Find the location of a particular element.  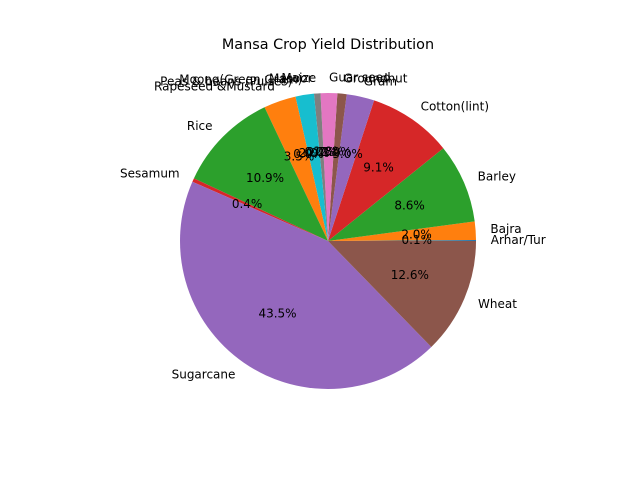

slice-label-sugarcane: Sugarcane is located at coordinates (204, 374).